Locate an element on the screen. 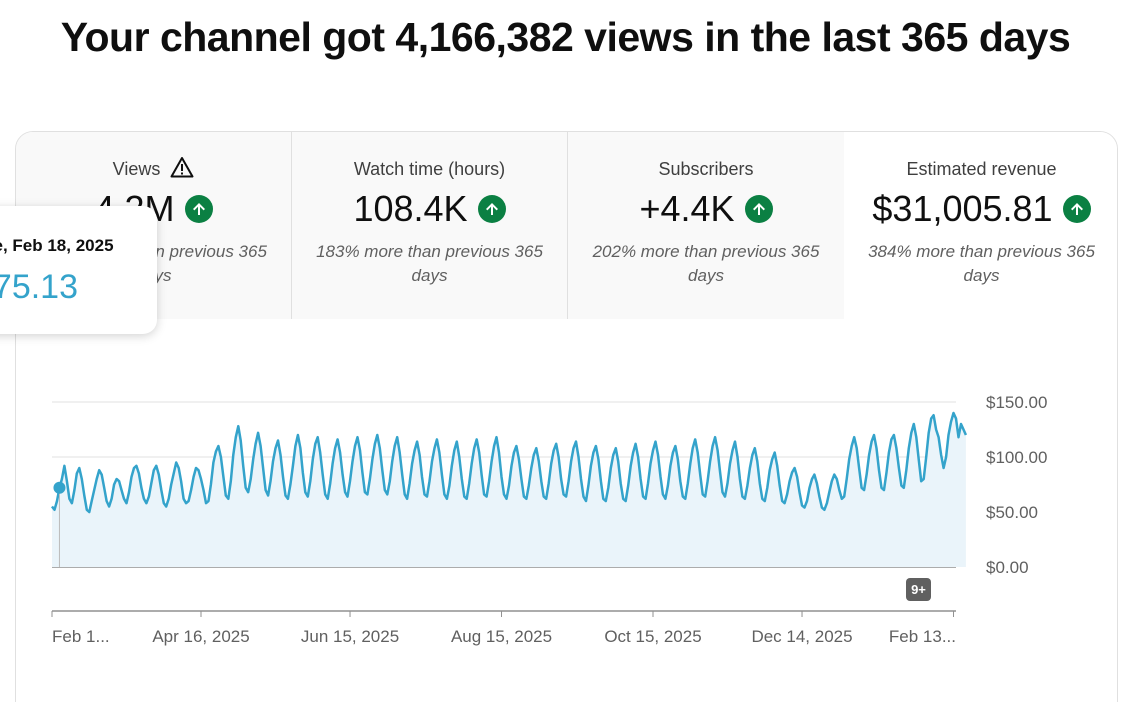  metric-label: Estimated revenue is located at coordinates (981, 168).